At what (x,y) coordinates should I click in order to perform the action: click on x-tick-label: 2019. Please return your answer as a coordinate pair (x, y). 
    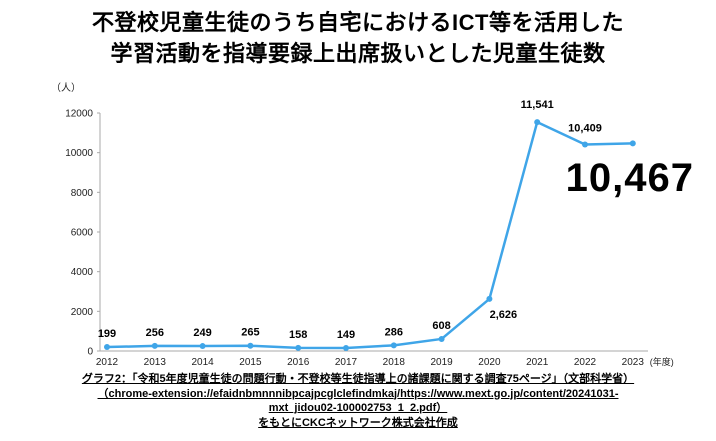
    Looking at the image, I should click on (441, 362).